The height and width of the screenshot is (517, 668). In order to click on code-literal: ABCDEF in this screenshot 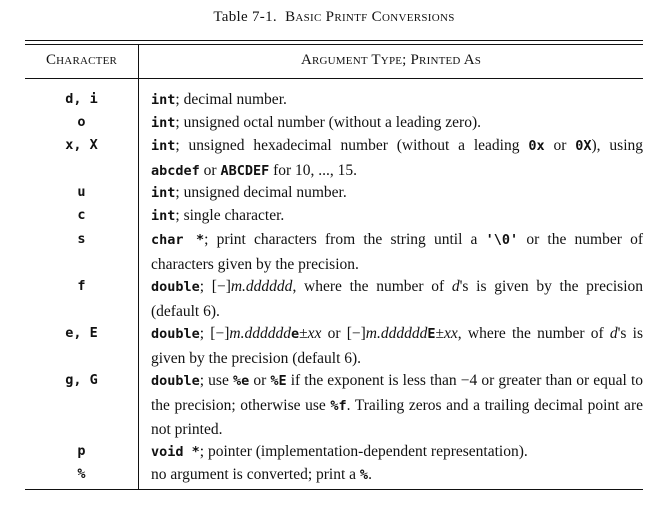, I will do `click(245, 170)`.